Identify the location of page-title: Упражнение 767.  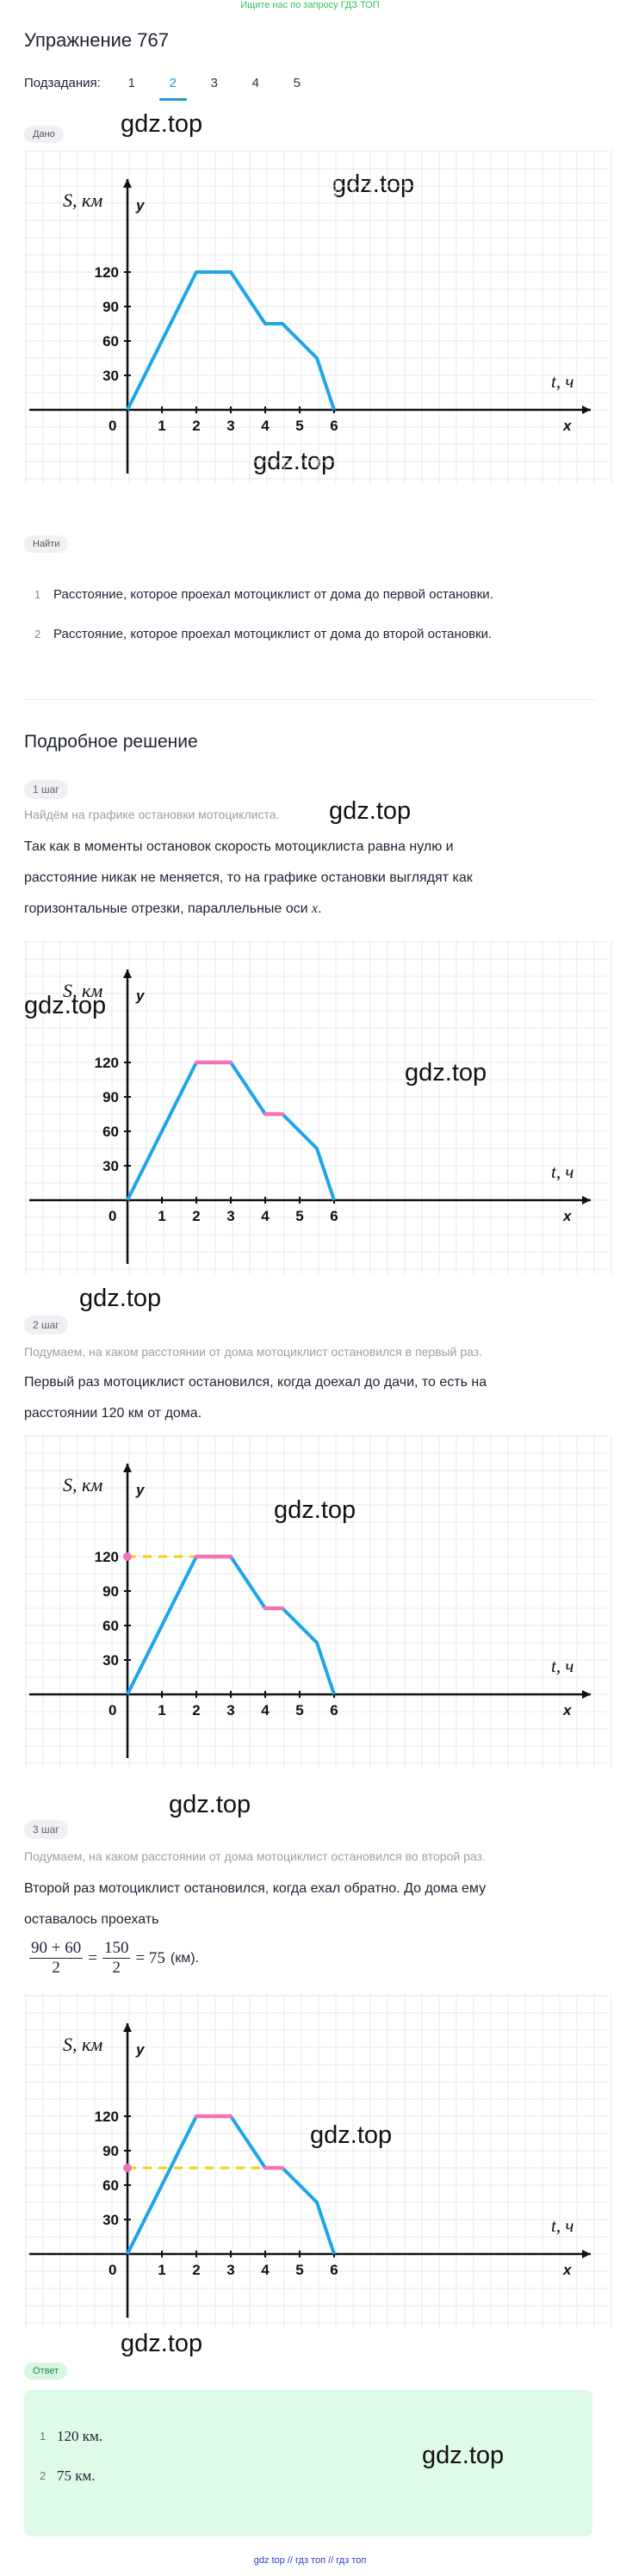
(97, 40).